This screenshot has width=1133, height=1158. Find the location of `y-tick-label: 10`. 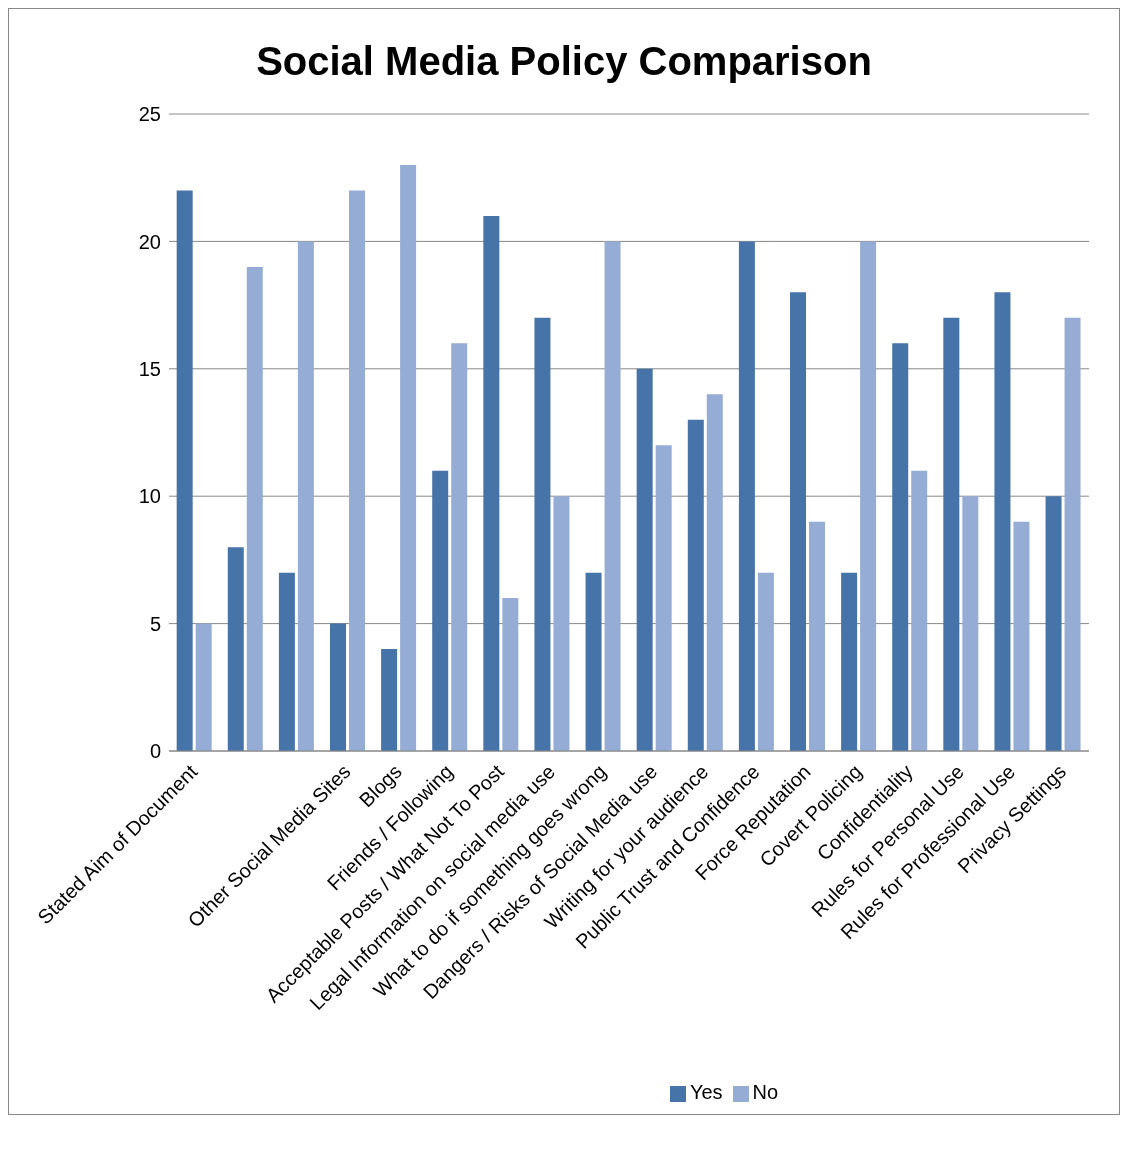

y-tick-label: 10 is located at coordinates (149, 496).